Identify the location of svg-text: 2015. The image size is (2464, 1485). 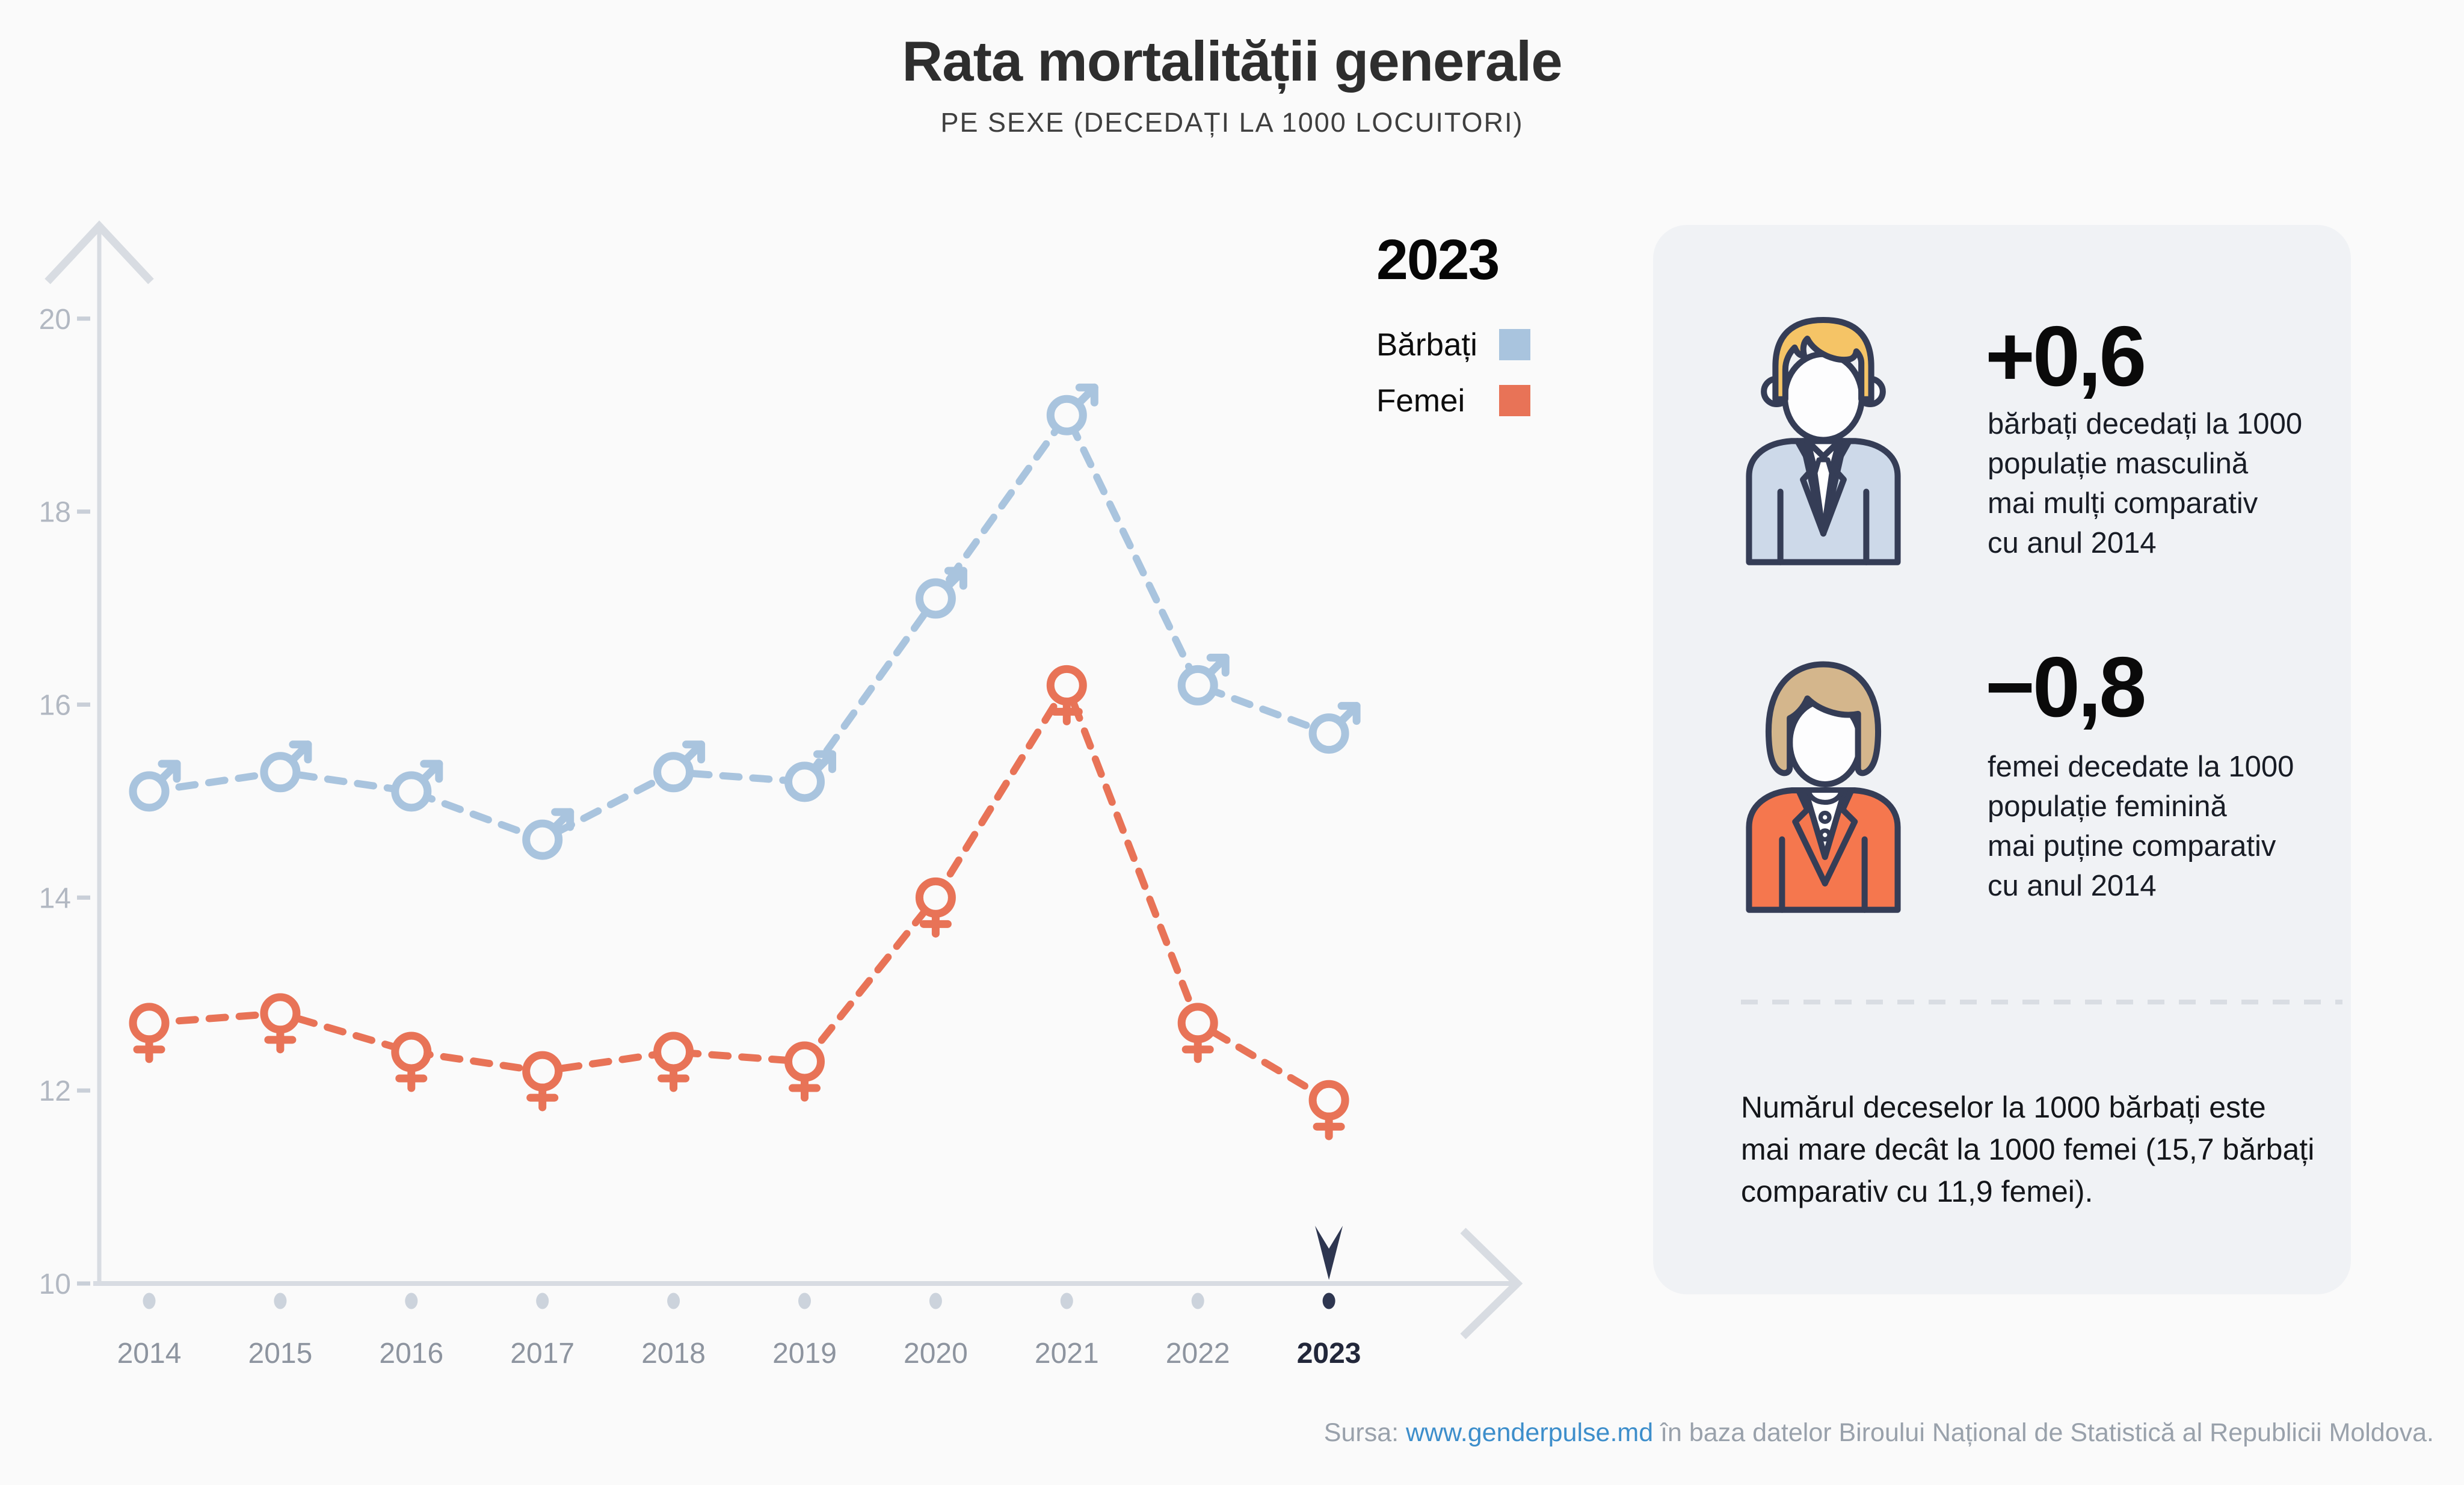
(281, 1354).